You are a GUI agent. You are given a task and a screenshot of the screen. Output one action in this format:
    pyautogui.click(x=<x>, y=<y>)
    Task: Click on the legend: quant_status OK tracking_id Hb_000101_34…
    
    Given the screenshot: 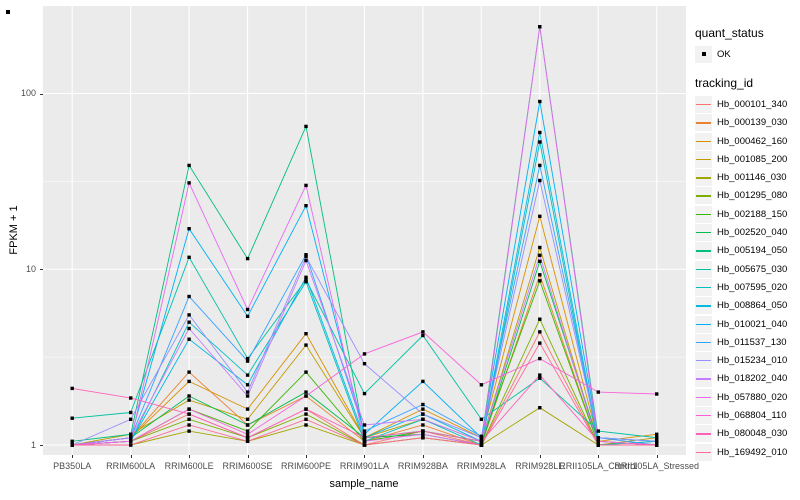 What is the action you would take?
    pyautogui.click(x=747, y=243)
    